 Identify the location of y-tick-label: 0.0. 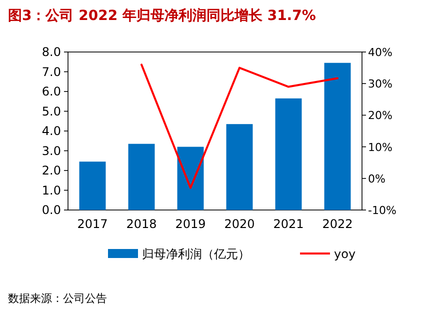
(51, 210).